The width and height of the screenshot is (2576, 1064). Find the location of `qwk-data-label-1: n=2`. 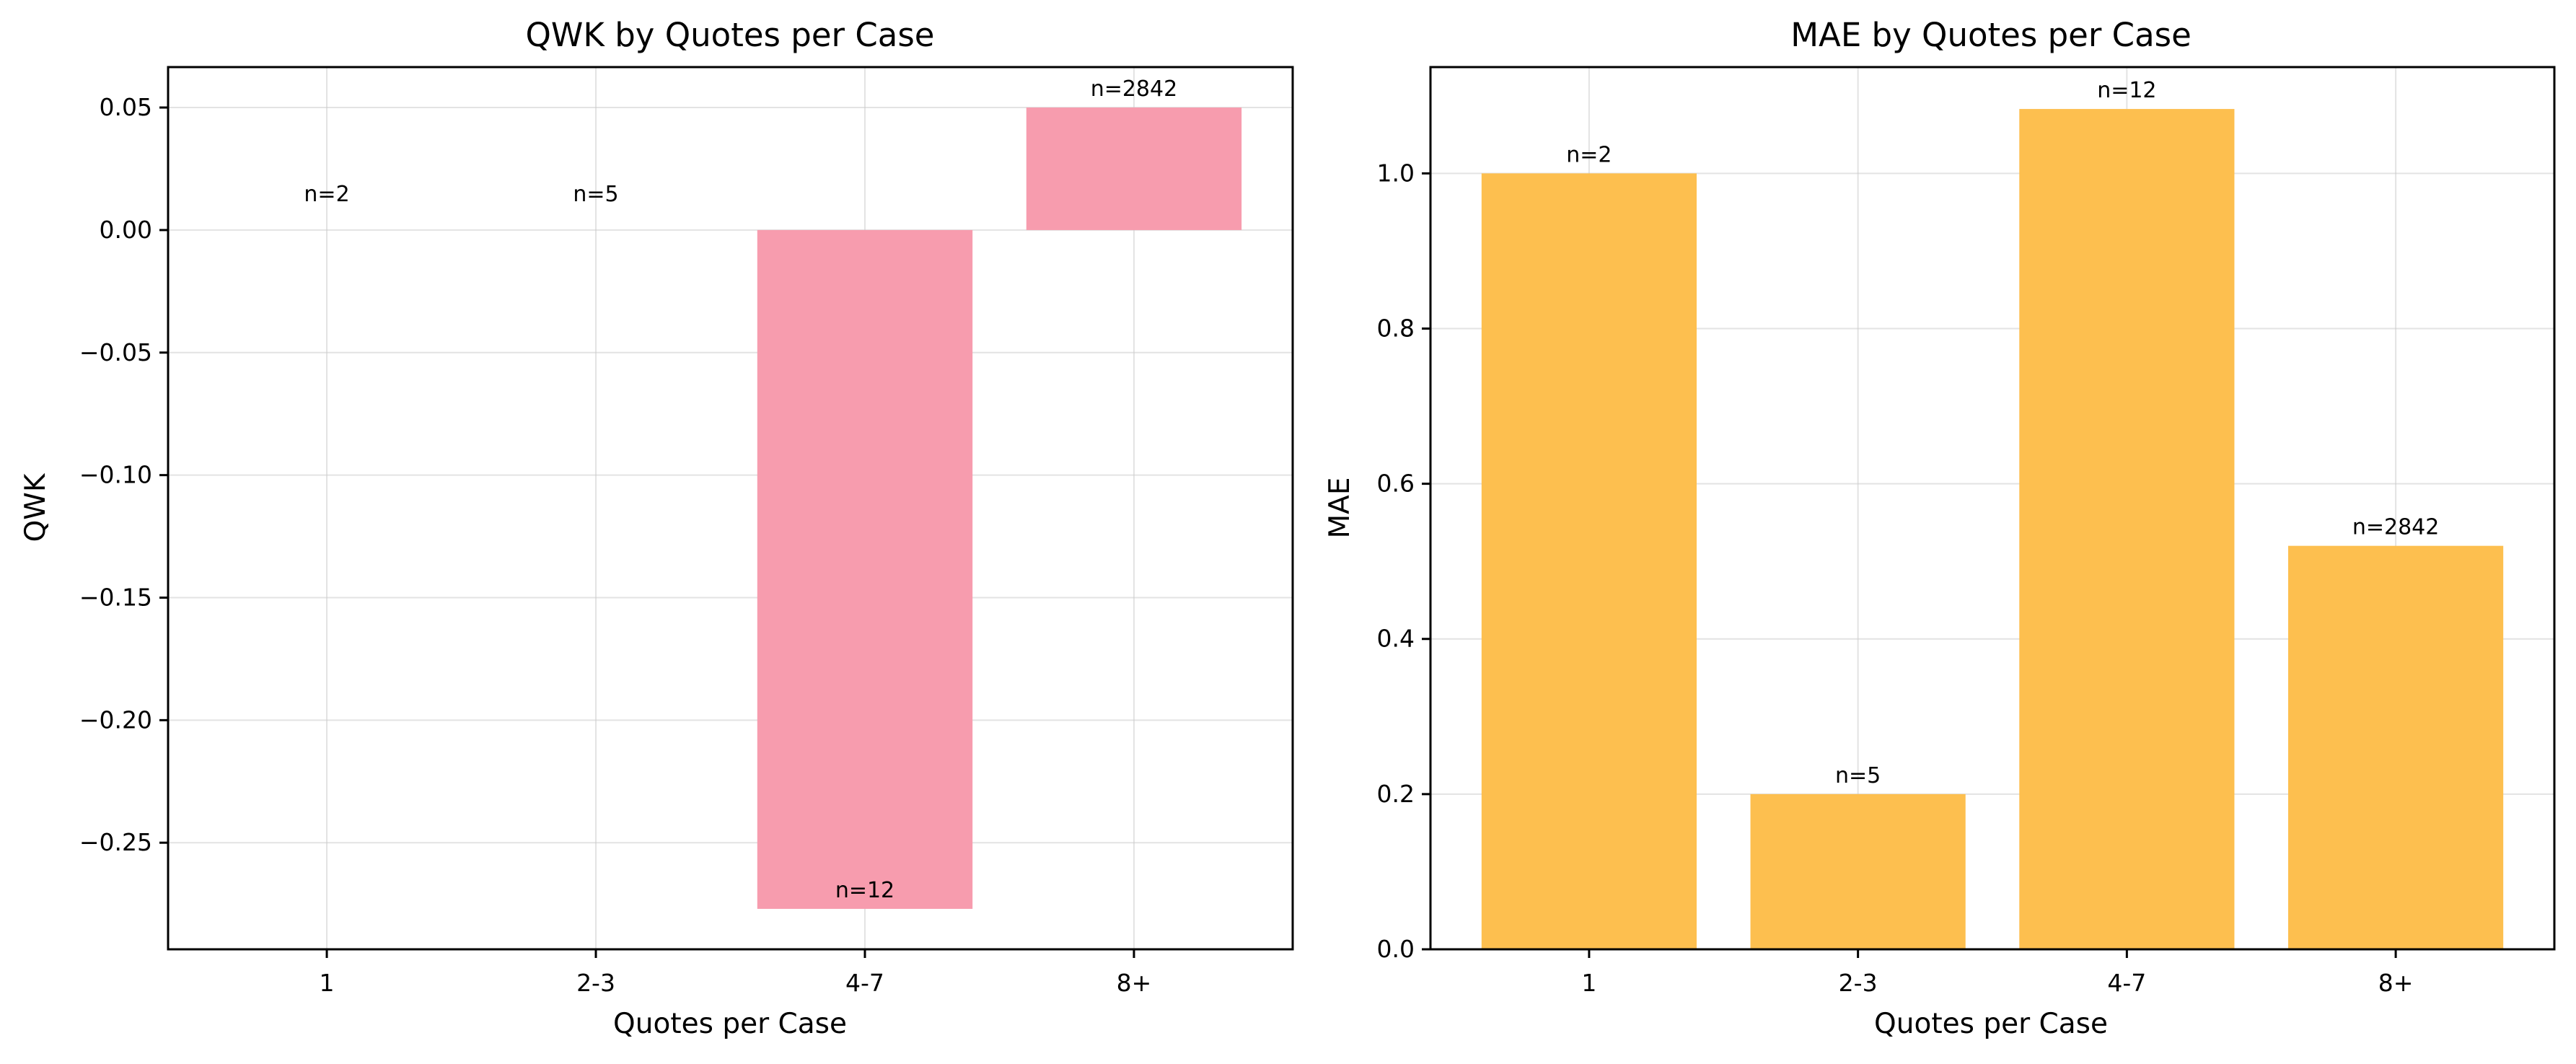

qwk-data-label-1: n=2 is located at coordinates (326, 194).